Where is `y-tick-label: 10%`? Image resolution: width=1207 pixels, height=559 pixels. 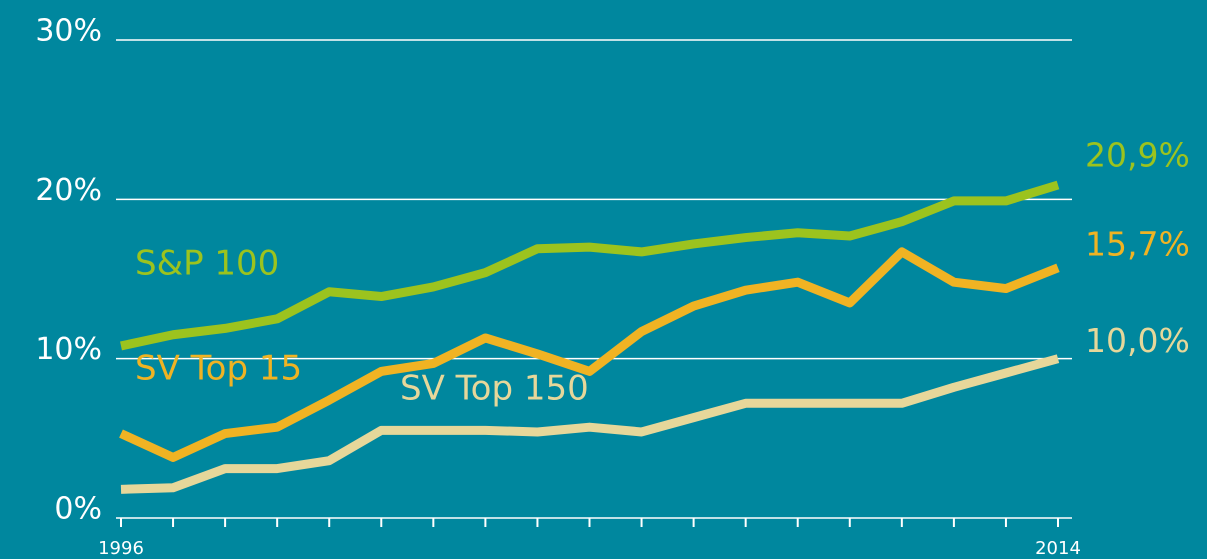 y-tick-label: 10% is located at coordinates (68, 349).